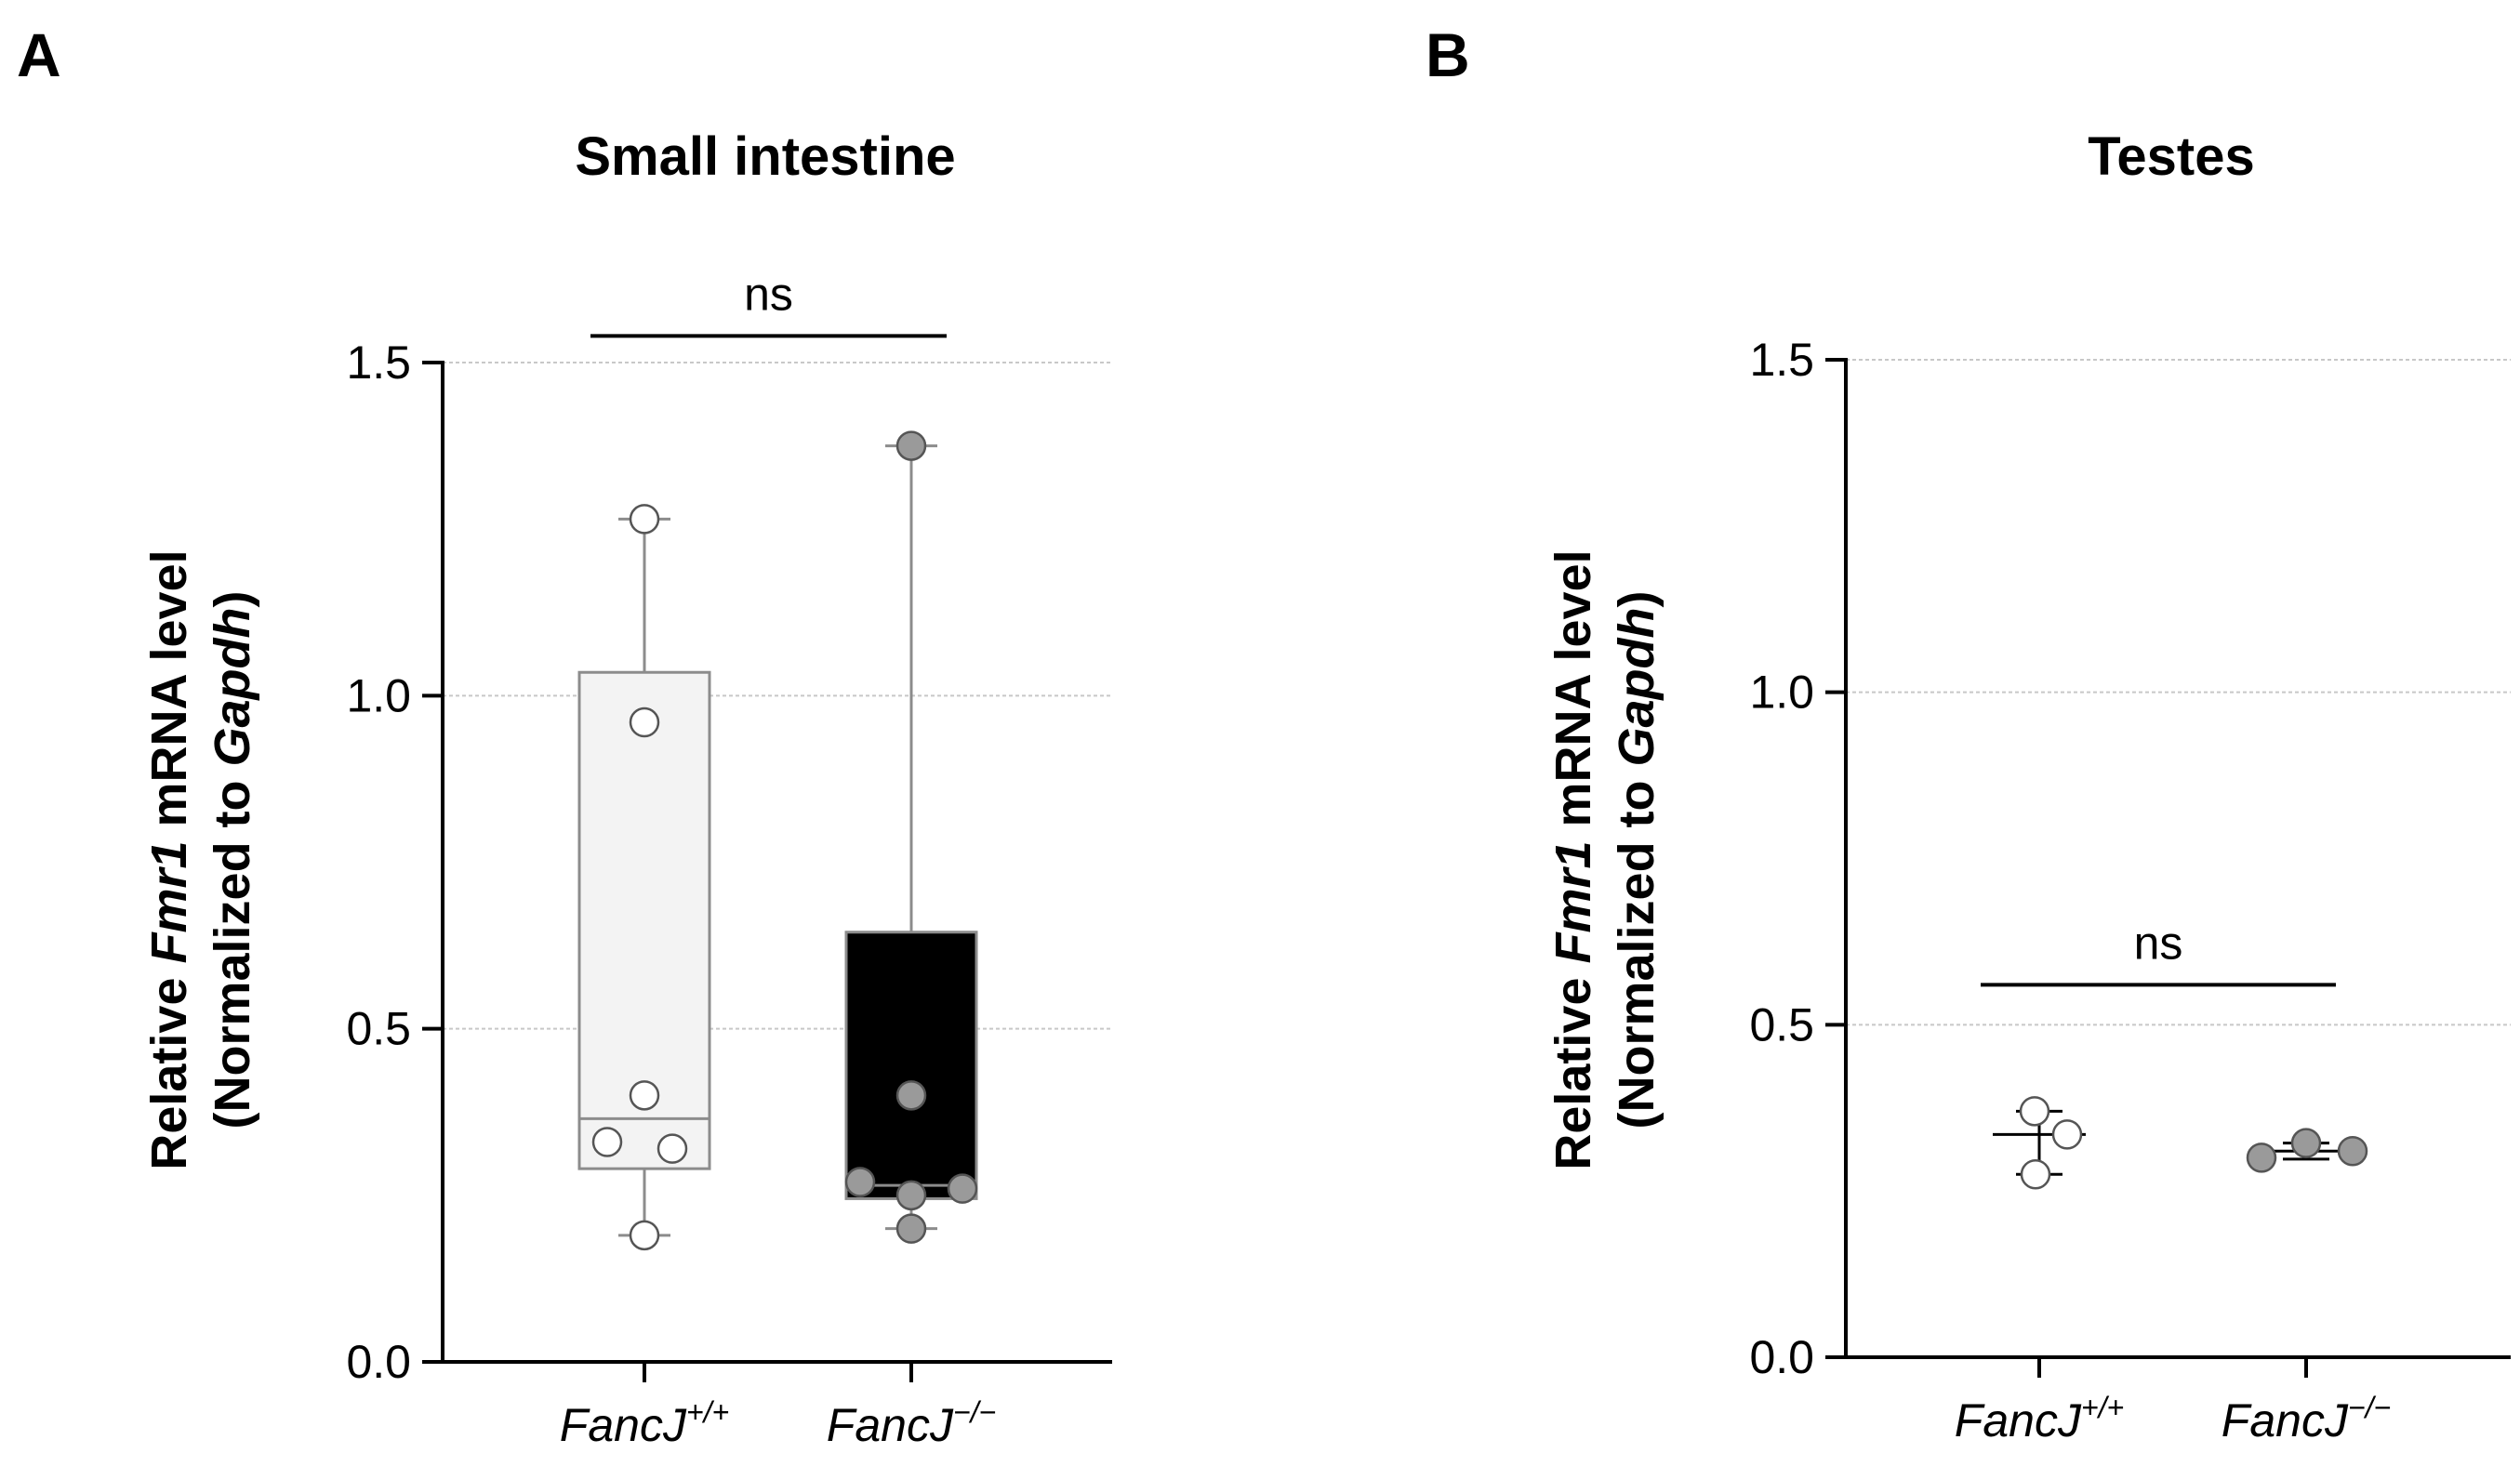  Describe the element at coordinates (232, 859) in the screenshot. I see `y-axis-title-a-line2: (Normalized to Gapdh)` at that location.